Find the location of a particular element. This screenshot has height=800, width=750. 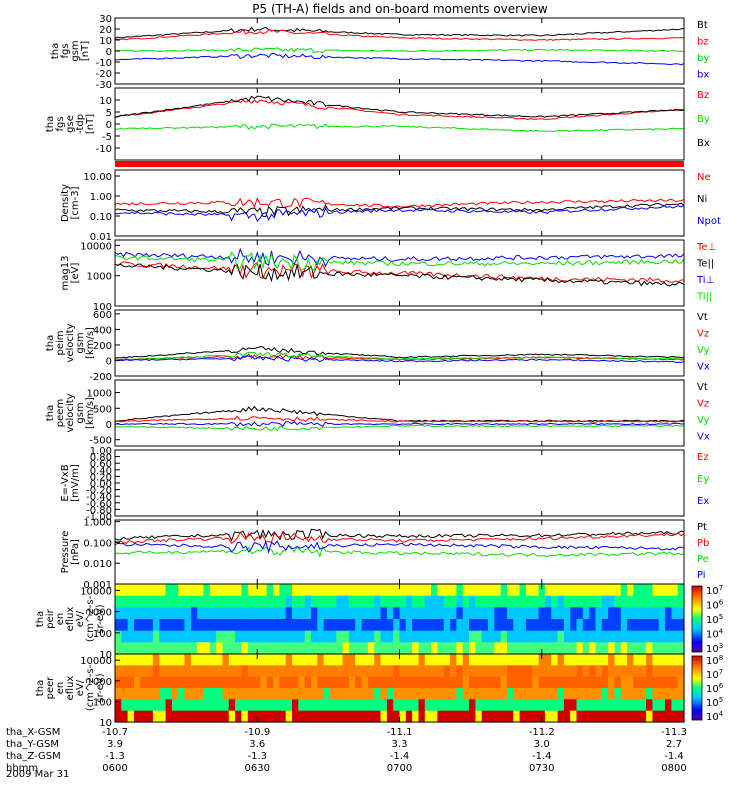

series-line-Bx is located at coordinates (399, 106).